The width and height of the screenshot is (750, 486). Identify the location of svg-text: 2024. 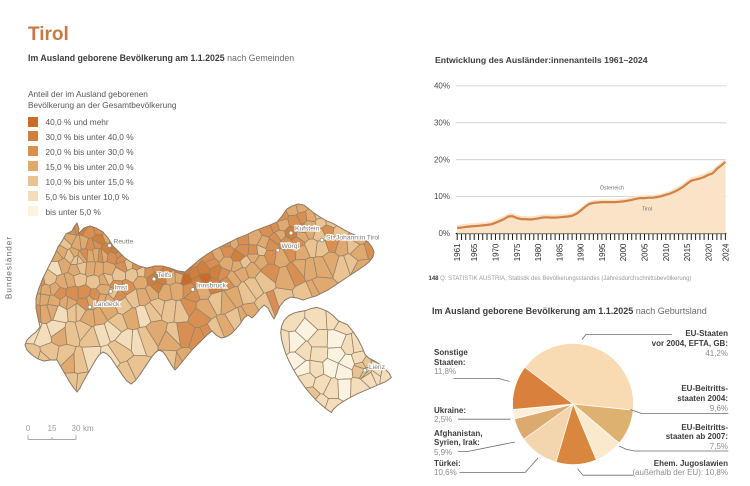
(725, 252).